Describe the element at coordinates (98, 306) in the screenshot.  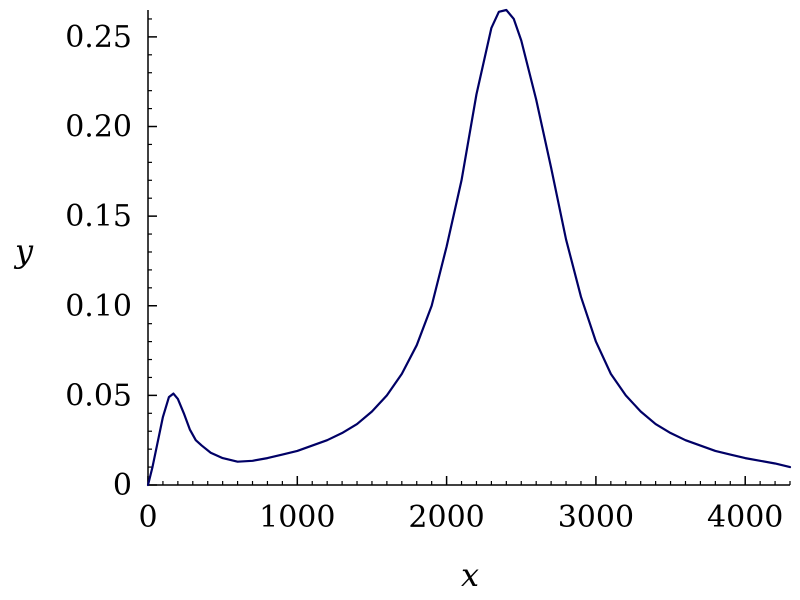
I see `y-tick-label: 0.10` at that location.